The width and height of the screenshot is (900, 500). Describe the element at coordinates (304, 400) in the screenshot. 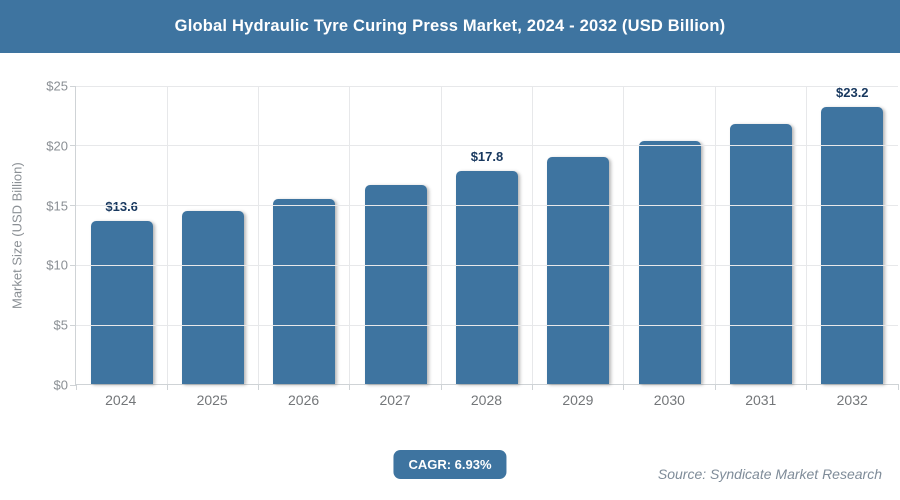

I see `x-tick-label: 2026` at that location.